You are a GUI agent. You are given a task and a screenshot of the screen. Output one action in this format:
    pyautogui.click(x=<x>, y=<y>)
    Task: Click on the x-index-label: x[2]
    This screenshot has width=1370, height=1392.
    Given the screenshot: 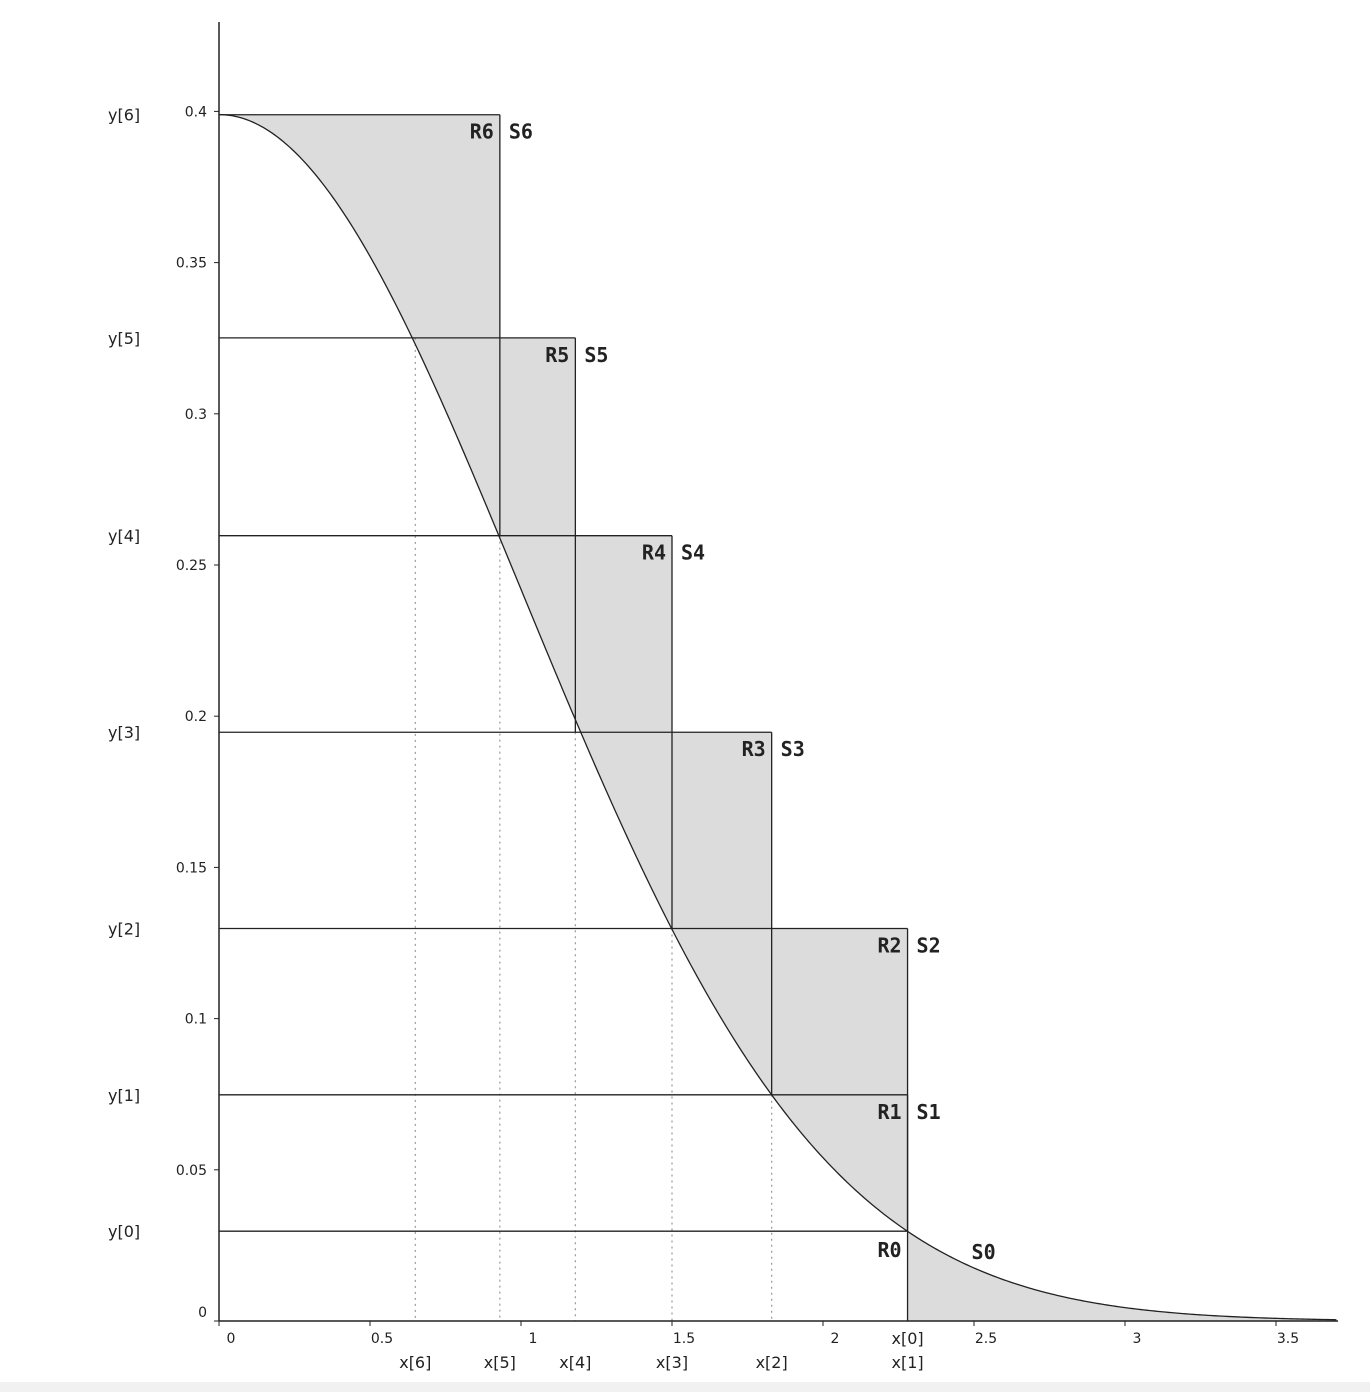 What is the action you would take?
    pyautogui.click(x=772, y=1362)
    